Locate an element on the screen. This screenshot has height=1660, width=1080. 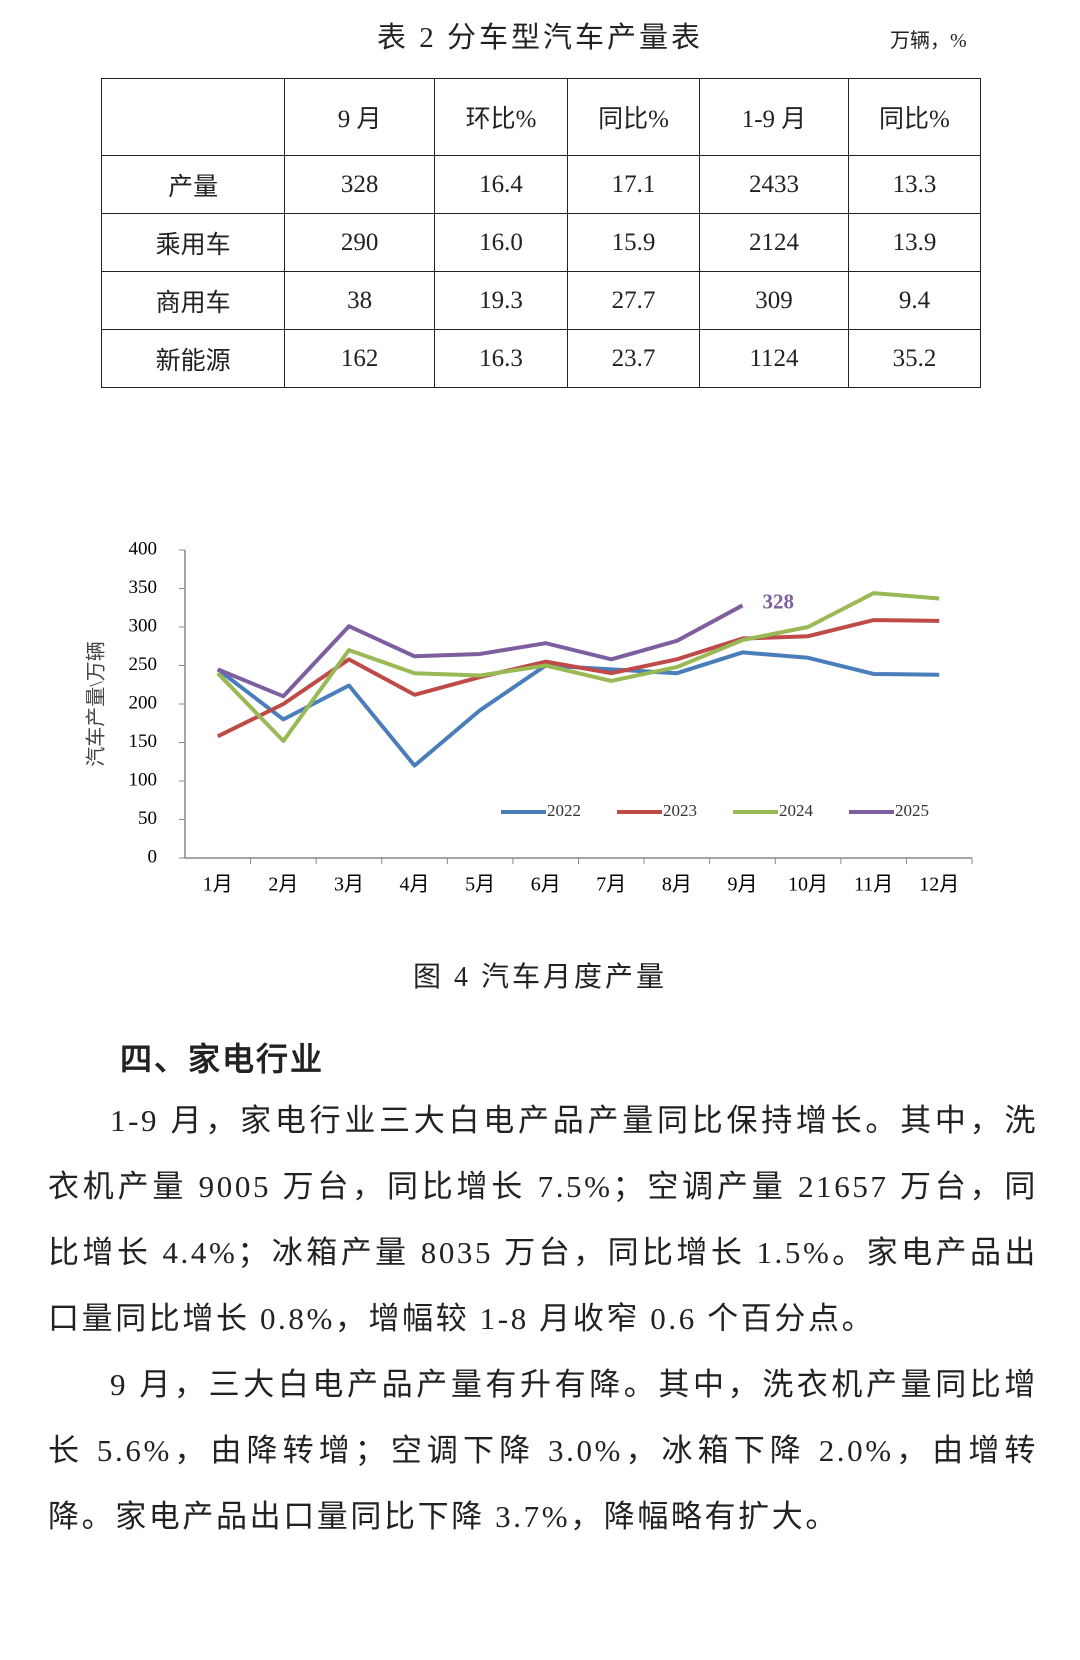
x-tick-label: 12月 is located at coordinates (939, 885).